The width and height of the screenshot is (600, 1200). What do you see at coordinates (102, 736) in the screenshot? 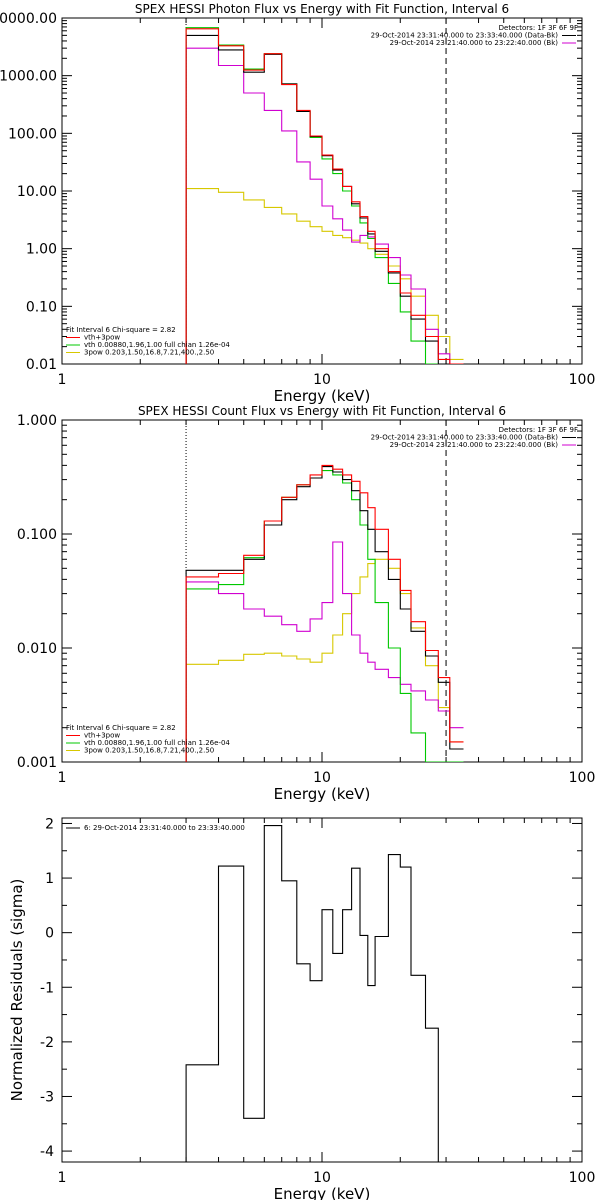
I see `panel2-legend-entry: vth+3pow` at bounding box center [102, 736].